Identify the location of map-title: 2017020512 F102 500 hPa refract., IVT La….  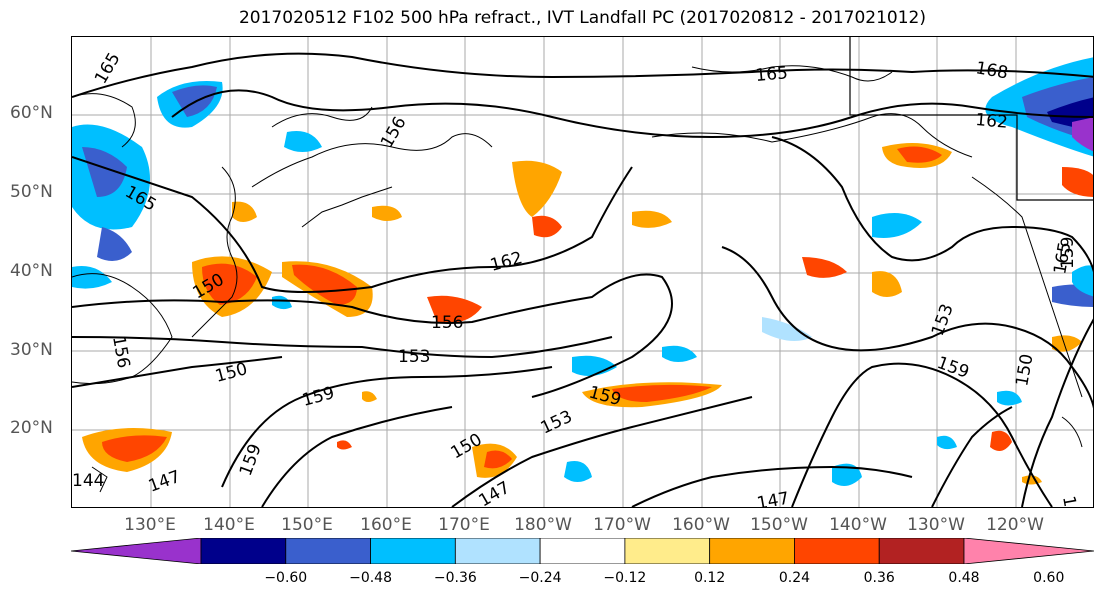
(582, 18).